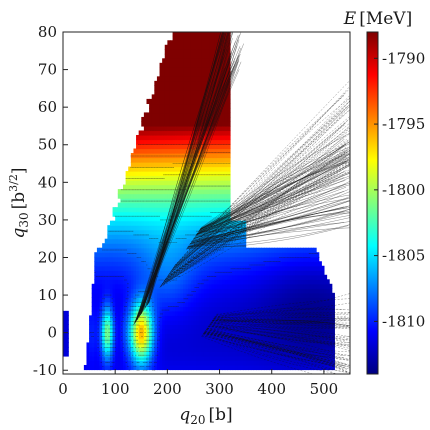  What do you see at coordinates (372, 203) in the screenshot?
I see `colorbar-gradient` at bounding box center [372, 203].